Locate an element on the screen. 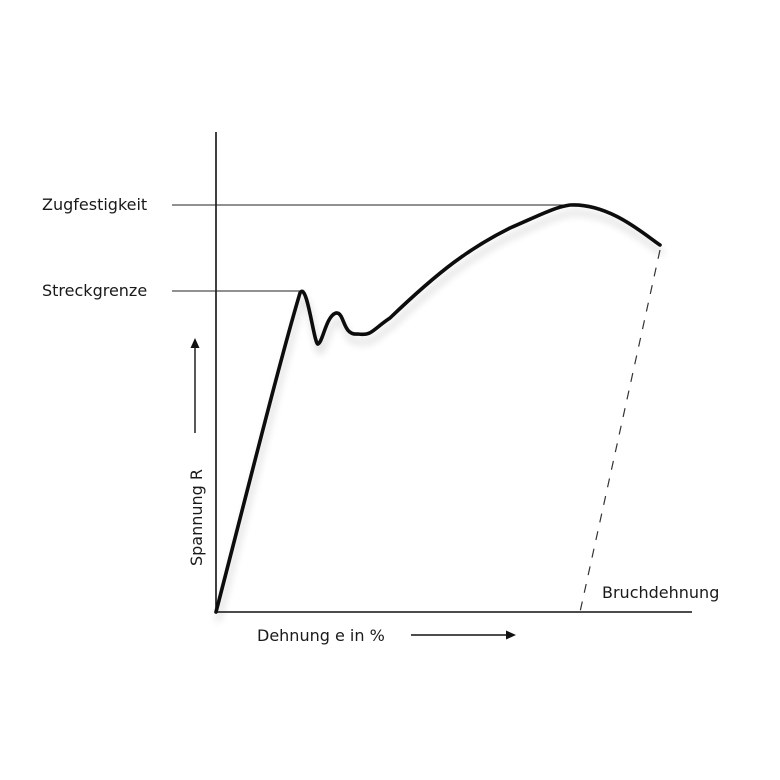 The height and width of the screenshot is (780, 780). x-axis-label: Dehnung e in % is located at coordinates (321, 635).